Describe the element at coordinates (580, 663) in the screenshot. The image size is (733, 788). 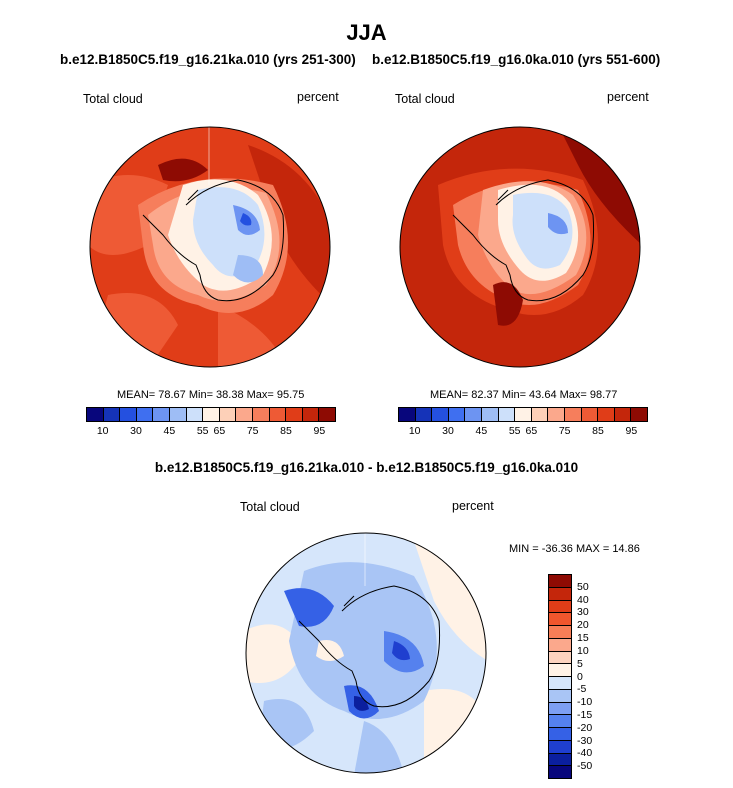
I see `colorbar-difference-tick-label: 5` at that location.